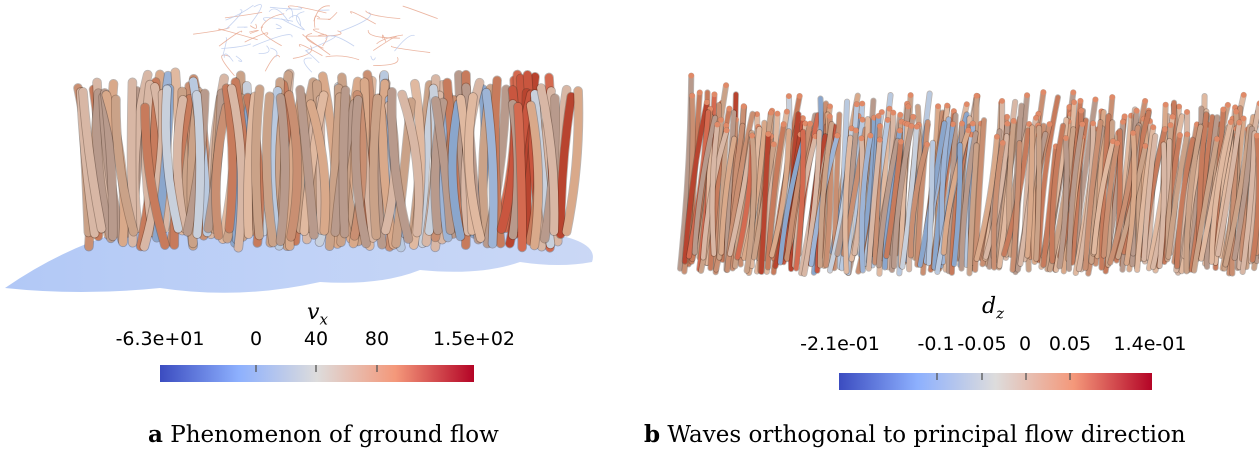 The image size is (1259, 456). Describe the element at coordinates (840, 344) in the screenshot. I see `colorbar-tick-label: -2.1e-01` at that location.